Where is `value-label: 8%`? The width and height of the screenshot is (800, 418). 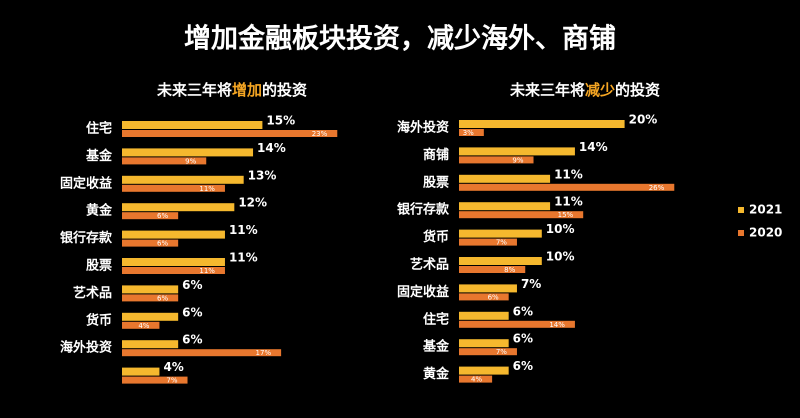
value-label: 8% is located at coordinates (509, 270).